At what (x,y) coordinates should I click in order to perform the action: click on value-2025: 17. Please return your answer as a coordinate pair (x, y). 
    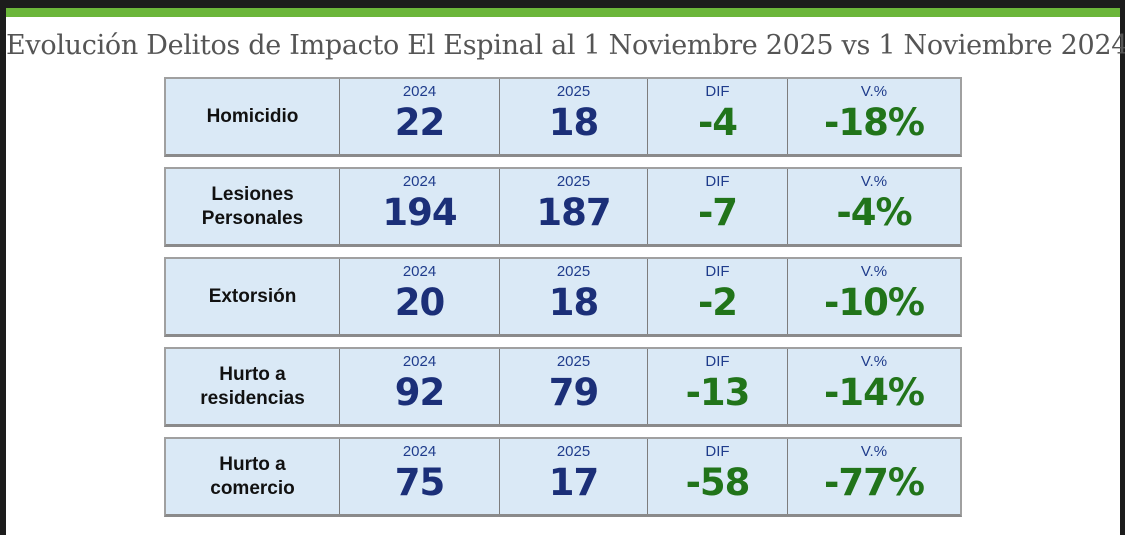
    Looking at the image, I should click on (574, 482).